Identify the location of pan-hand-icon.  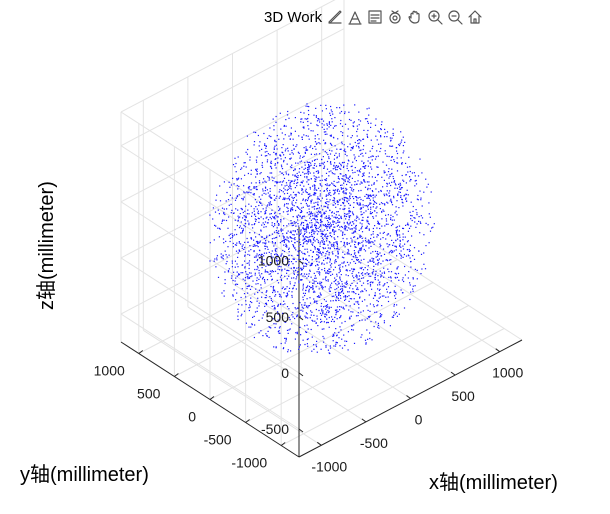
(415, 17).